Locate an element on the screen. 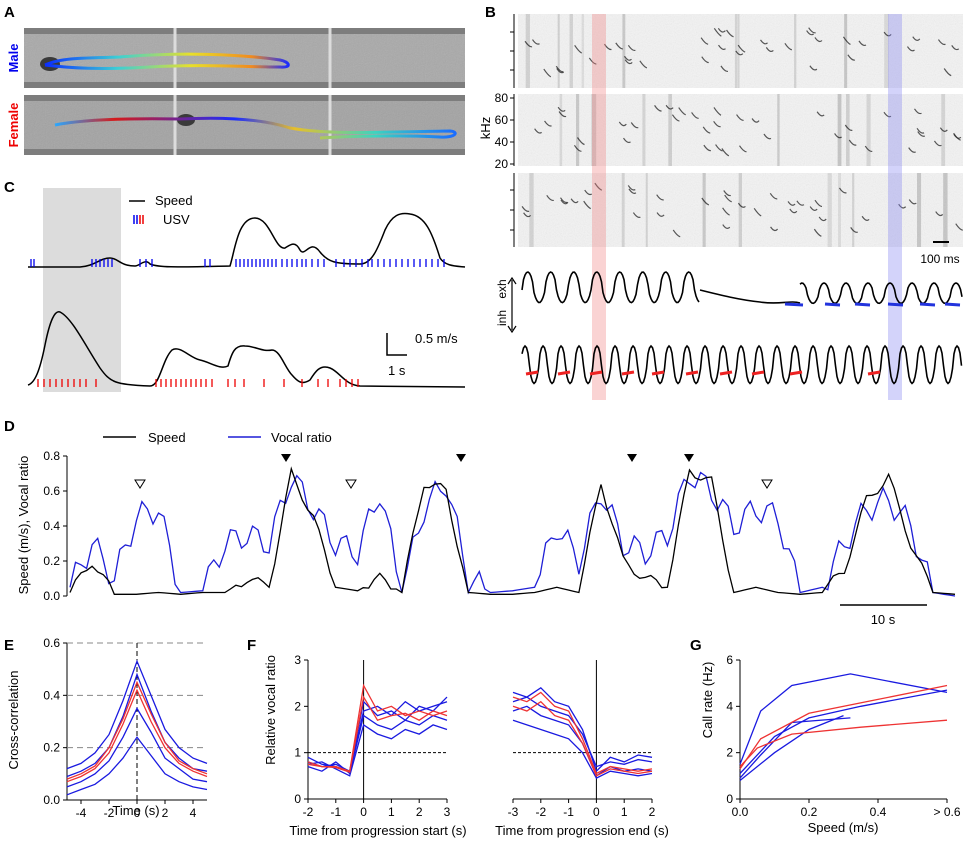 The image size is (967, 855). male-label: Male is located at coordinates (13, 58).